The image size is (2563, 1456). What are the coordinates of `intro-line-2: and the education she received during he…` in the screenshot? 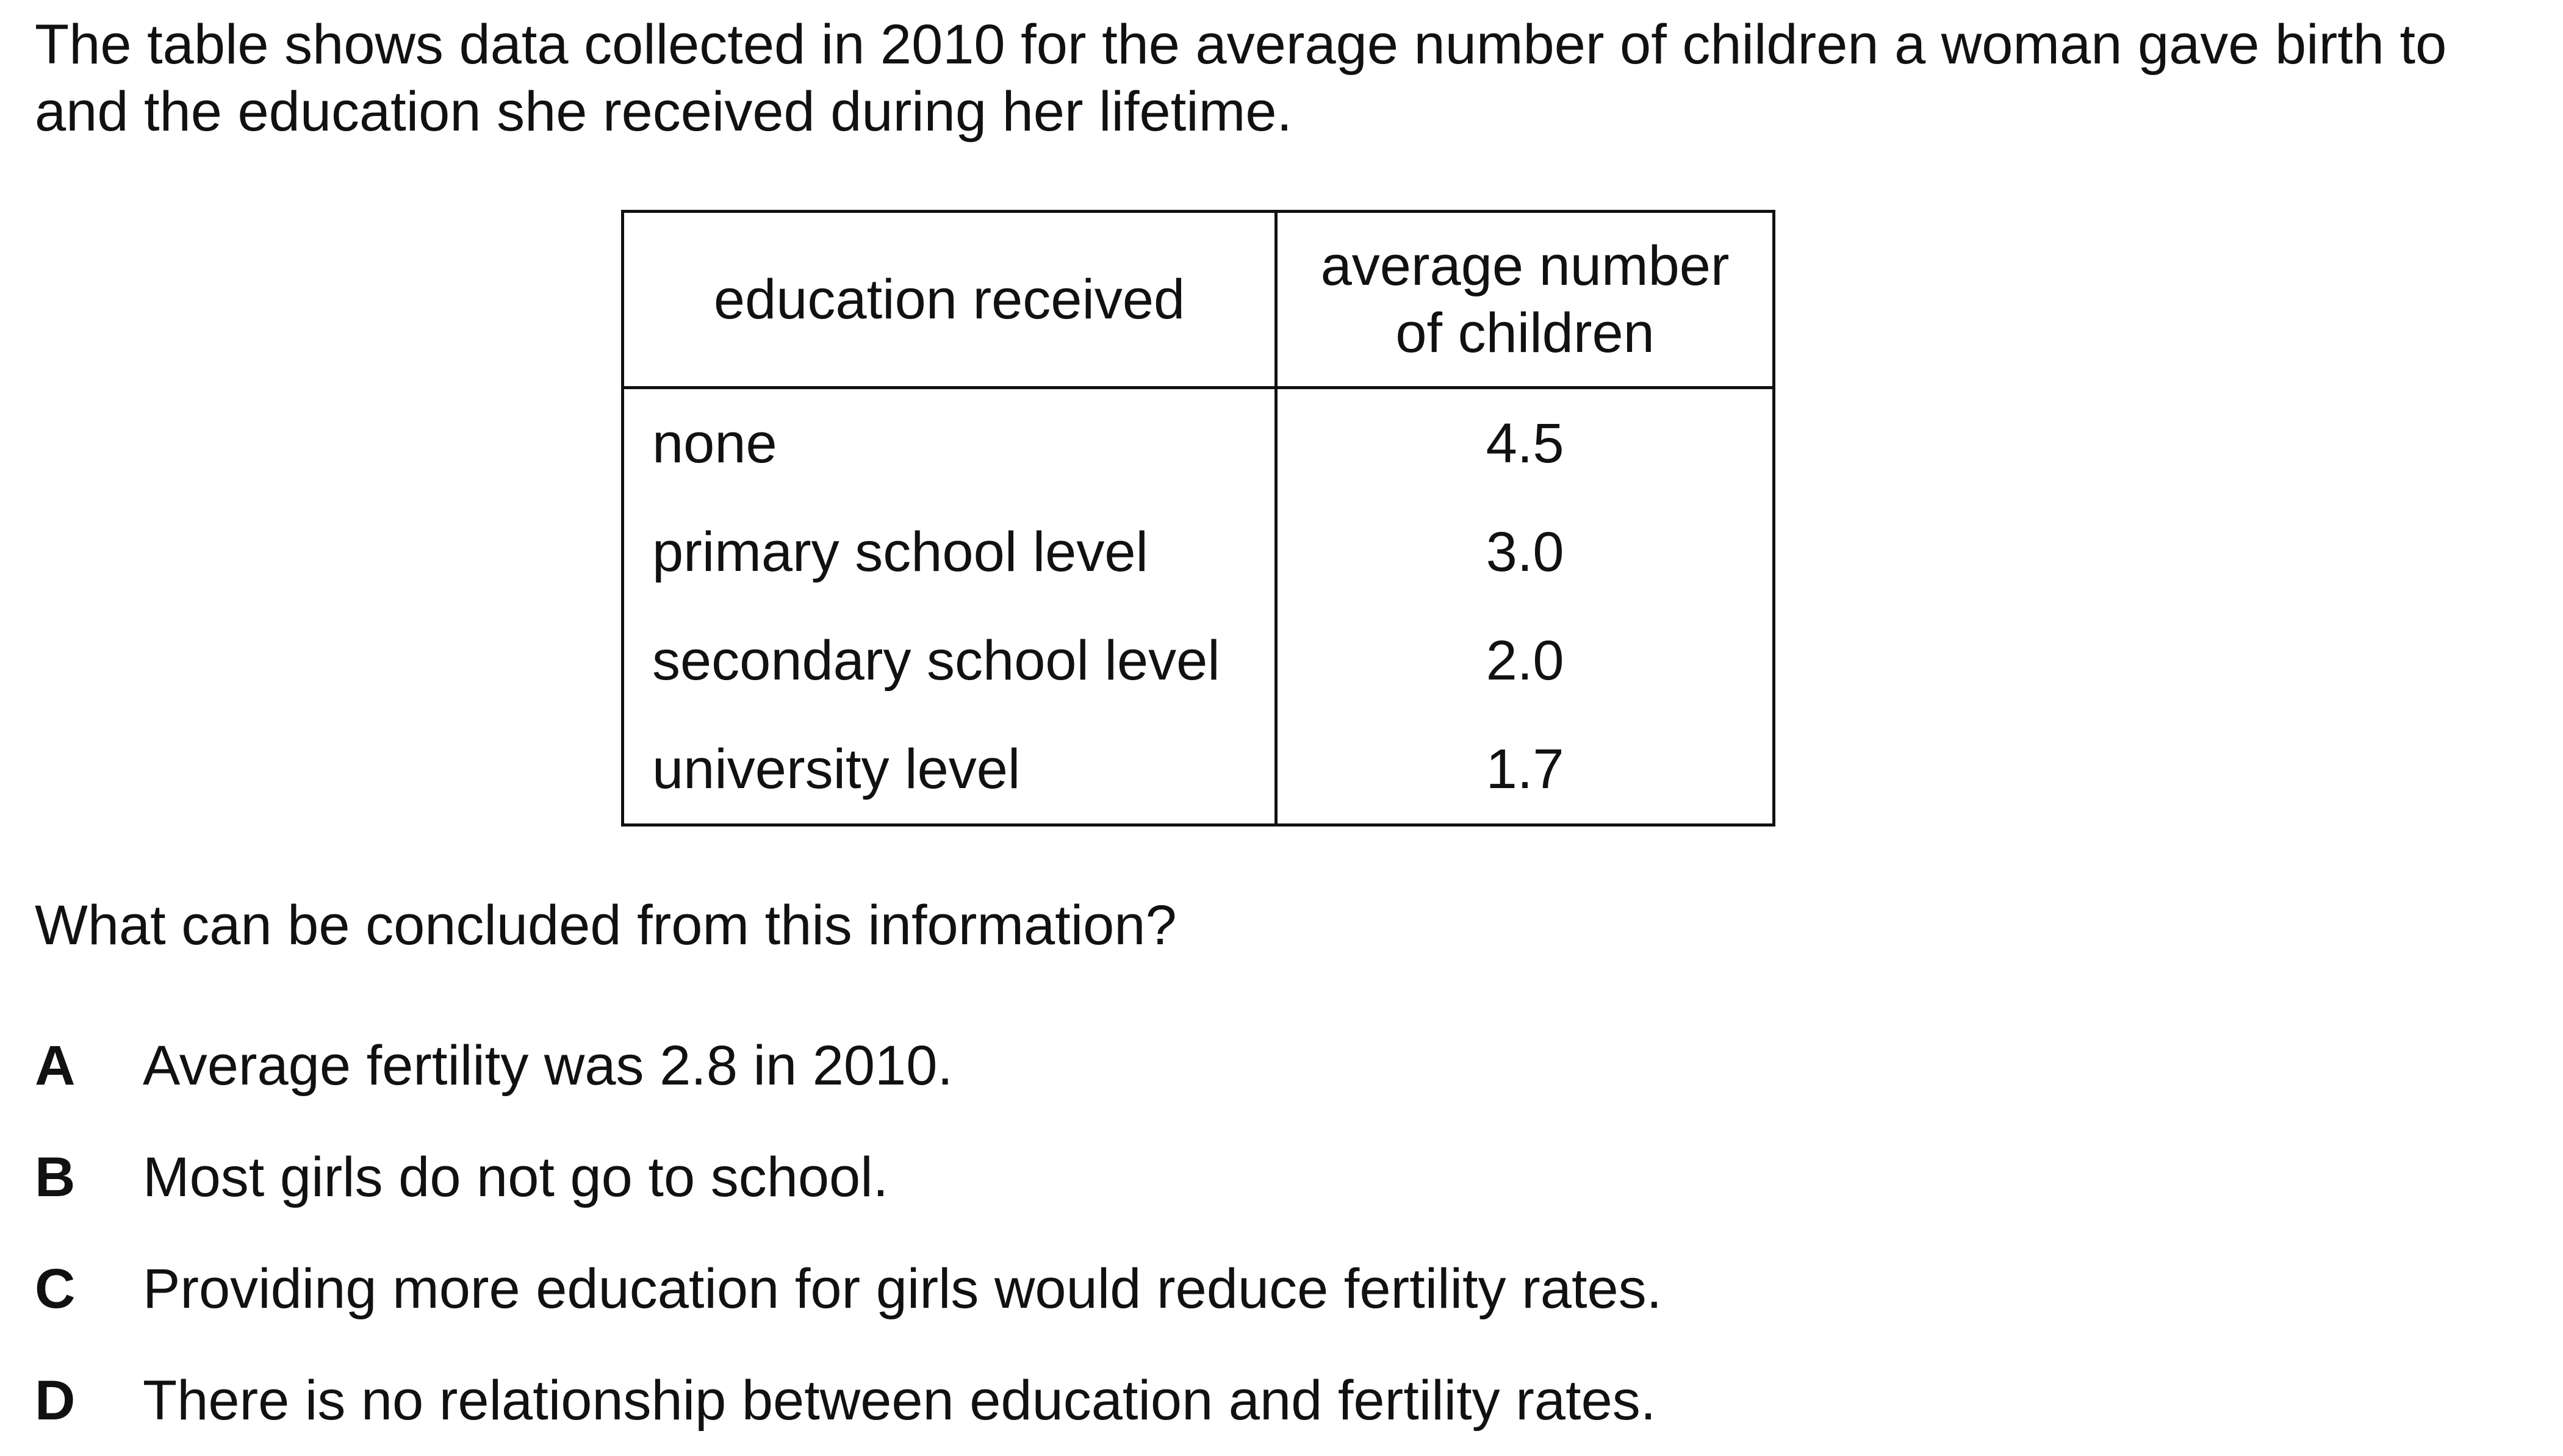 It's located at (664, 112).